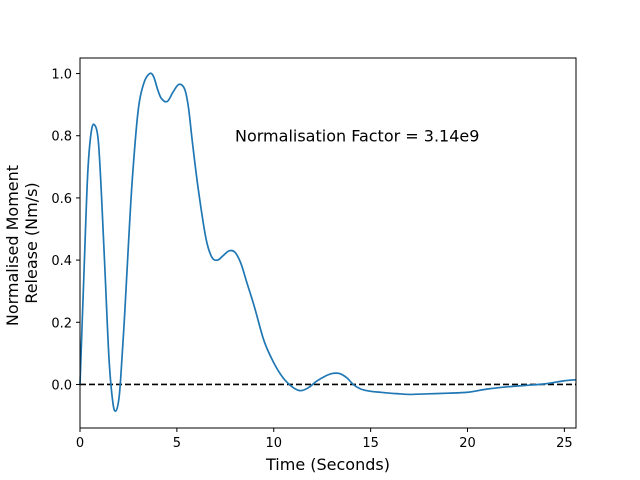 The image size is (640, 480). What do you see at coordinates (61, 137) in the screenshot?
I see `y-tick-label: 0.8` at bounding box center [61, 137].